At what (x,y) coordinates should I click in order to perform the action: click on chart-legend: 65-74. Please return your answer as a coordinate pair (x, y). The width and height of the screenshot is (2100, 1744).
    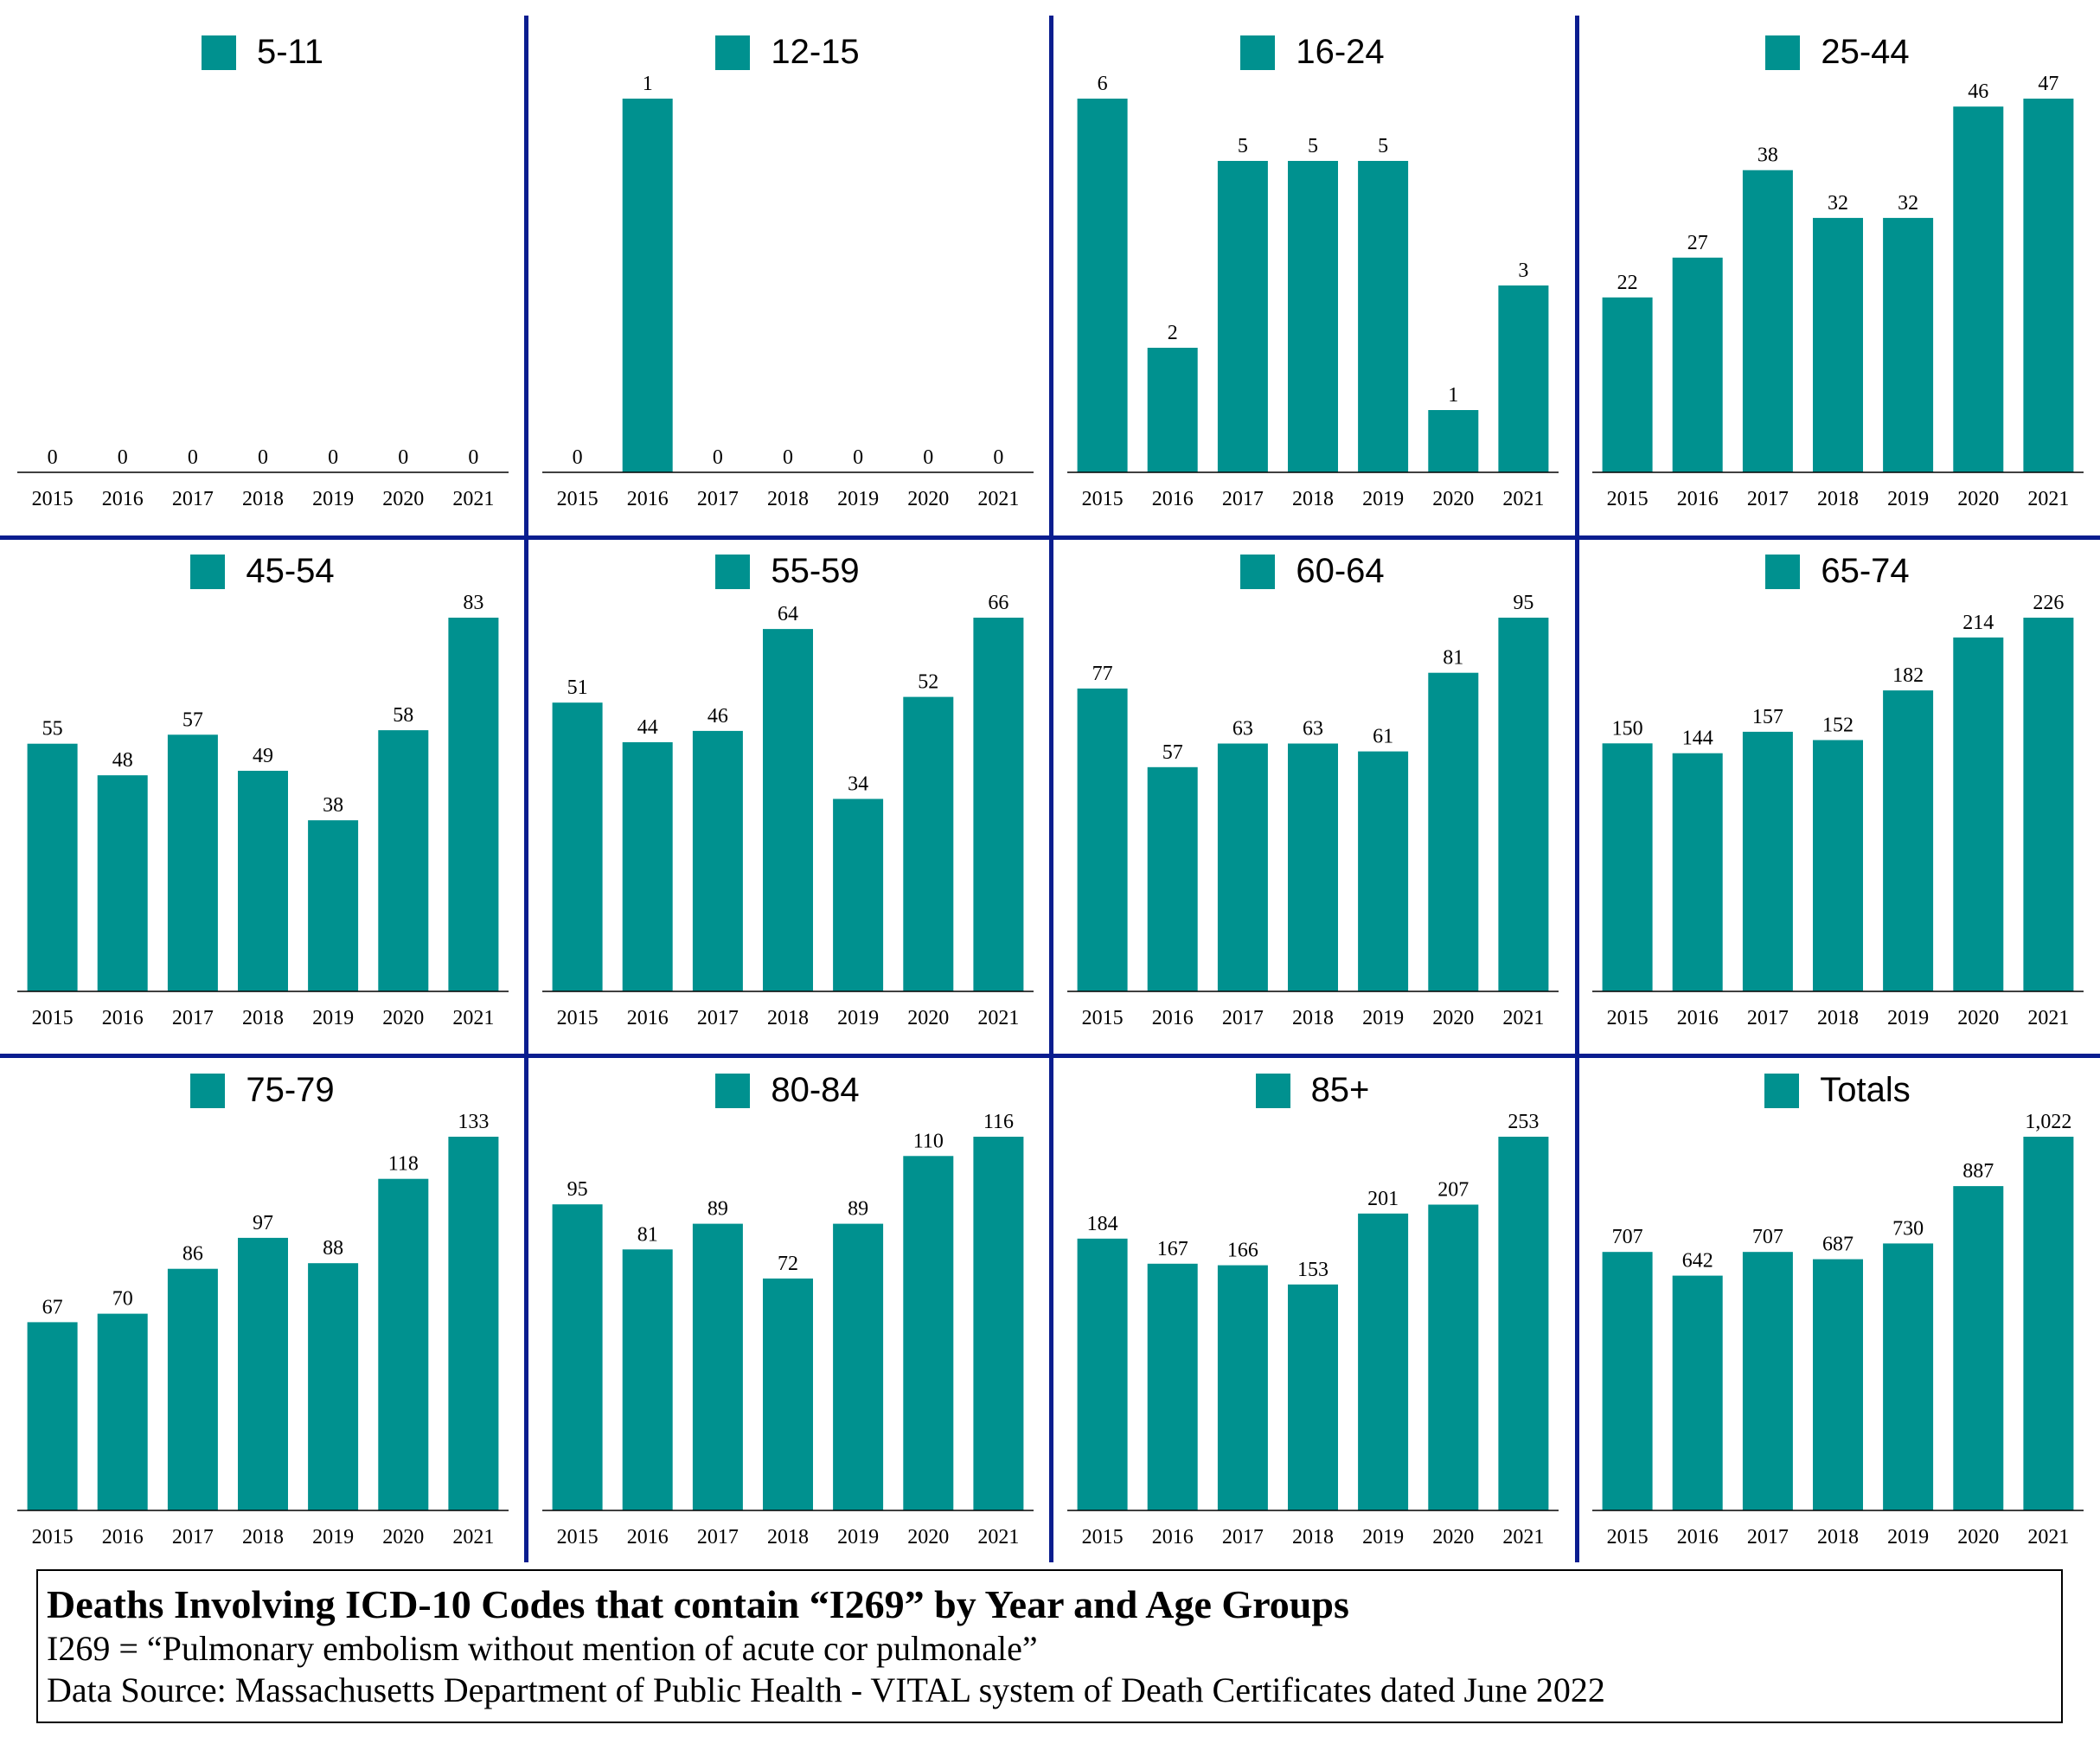
    Looking at the image, I should click on (1837, 571).